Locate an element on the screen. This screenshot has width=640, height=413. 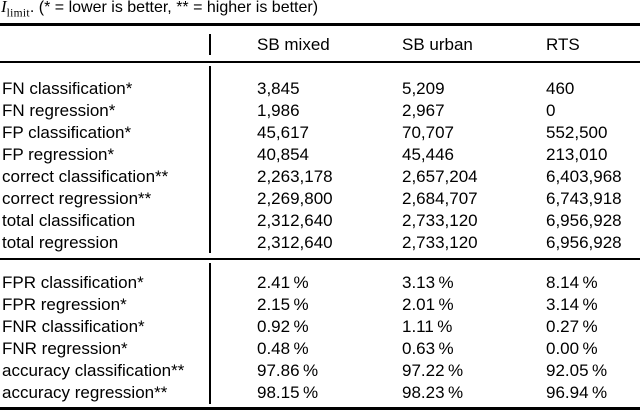
cell-value: 3,845 is located at coordinates (278, 88).